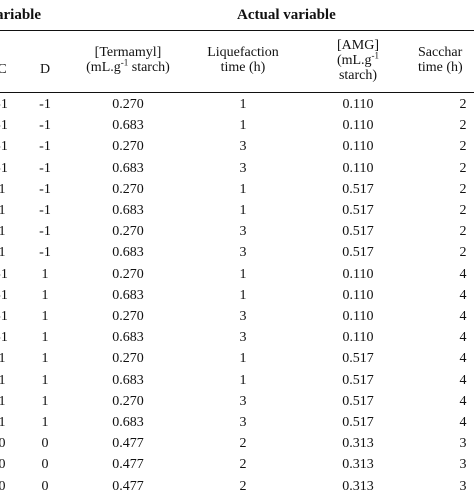 The image size is (474, 498). I want to click on table-row: -1 -1 0.270 1 0.110 2, so click(237, 105).